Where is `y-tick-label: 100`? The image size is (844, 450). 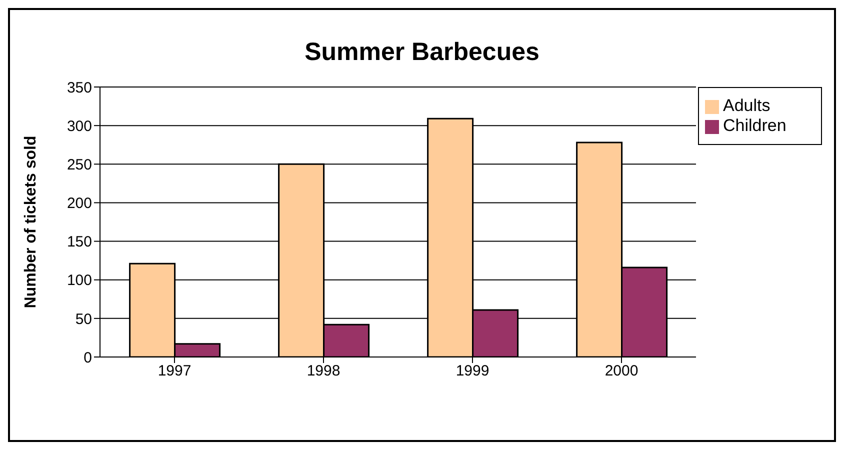 y-tick-label: 100 is located at coordinates (79, 281).